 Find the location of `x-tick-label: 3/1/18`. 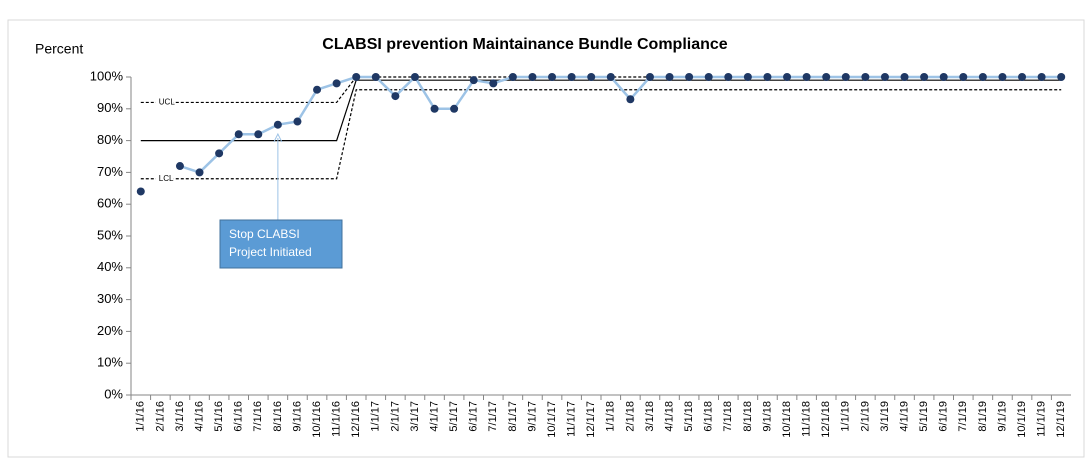

x-tick-label: 3/1/18 is located at coordinates (650, 416).